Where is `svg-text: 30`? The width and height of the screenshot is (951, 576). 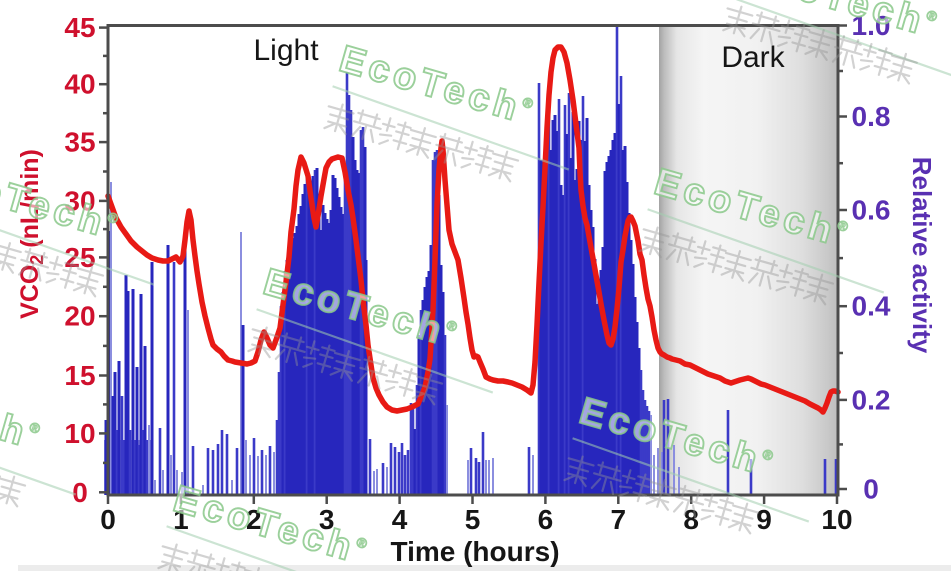 svg-text: 30 is located at coordinates (79, 200).